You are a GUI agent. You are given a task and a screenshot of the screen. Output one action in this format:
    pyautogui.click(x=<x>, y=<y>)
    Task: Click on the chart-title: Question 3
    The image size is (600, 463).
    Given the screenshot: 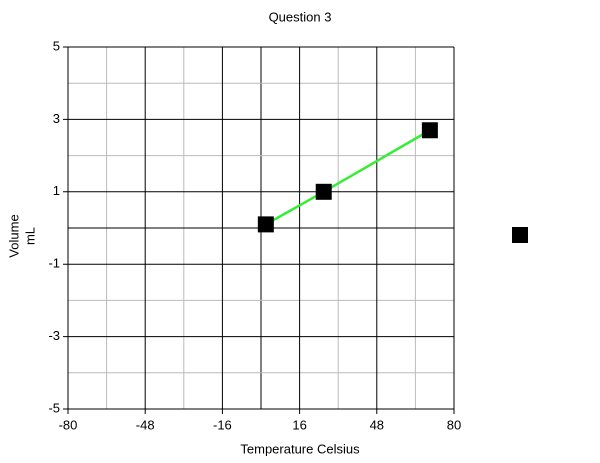 What is the action you would take?
    pyautogui.click(x=300, y=16)
    